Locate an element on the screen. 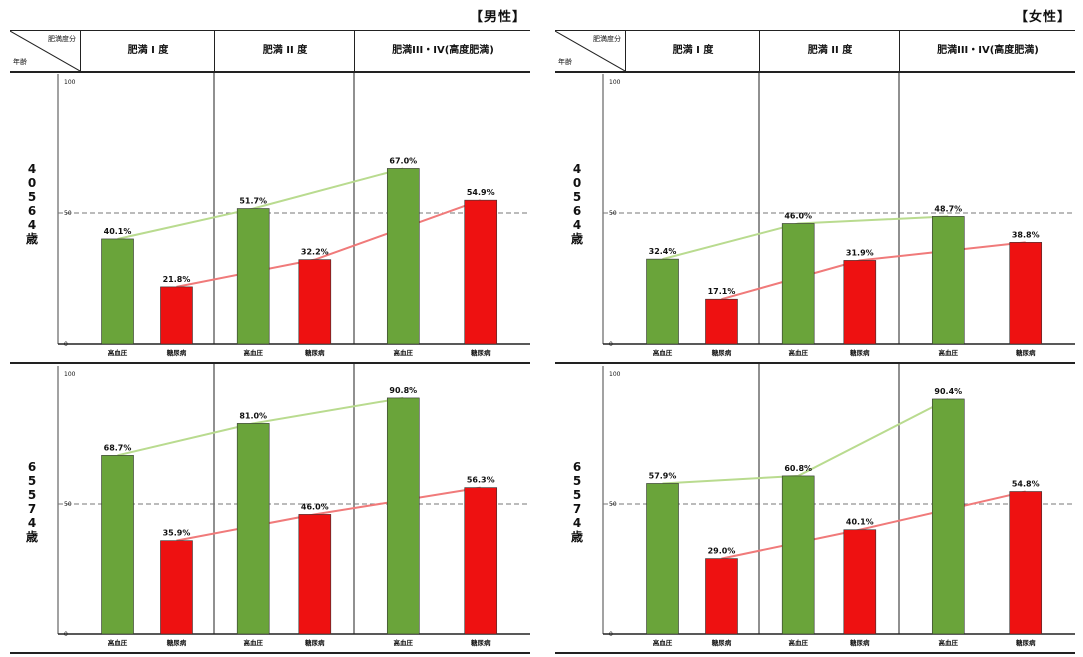 This screenshot has width=1083, height=657. data-label: 60.8% is located at coordinates (798, 468).